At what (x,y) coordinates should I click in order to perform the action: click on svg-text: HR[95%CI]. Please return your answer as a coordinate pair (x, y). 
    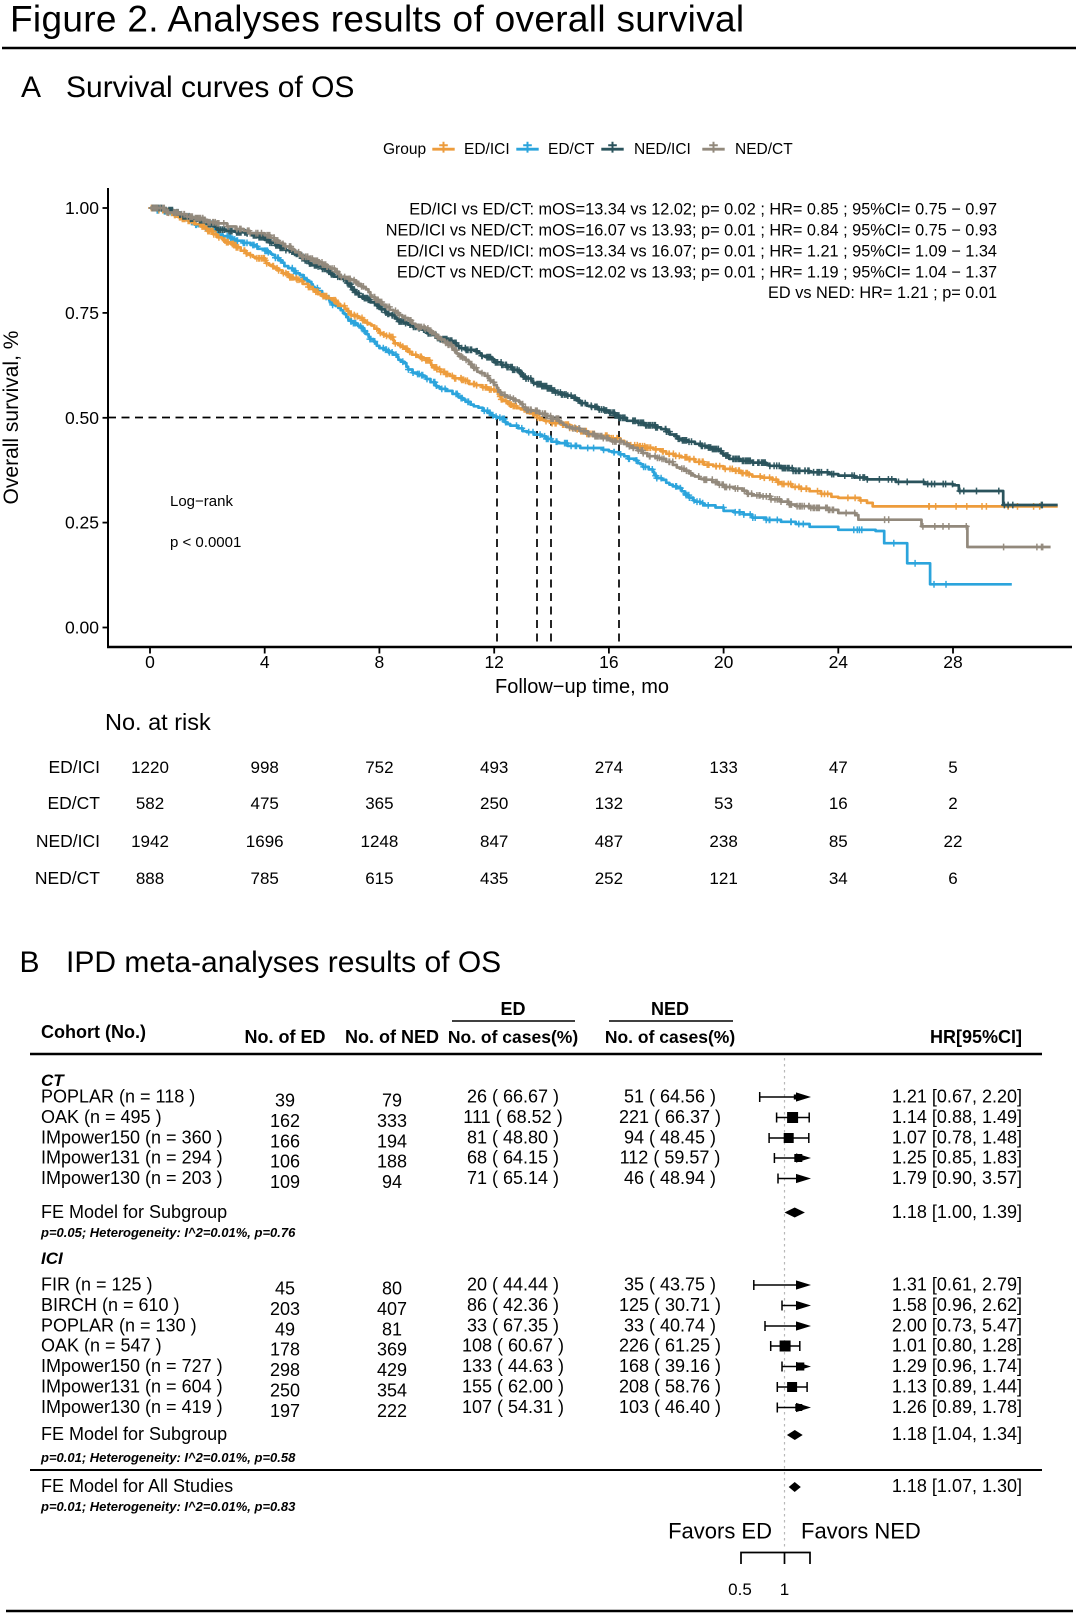
    Looking at the image, I should click on (976, 1037).